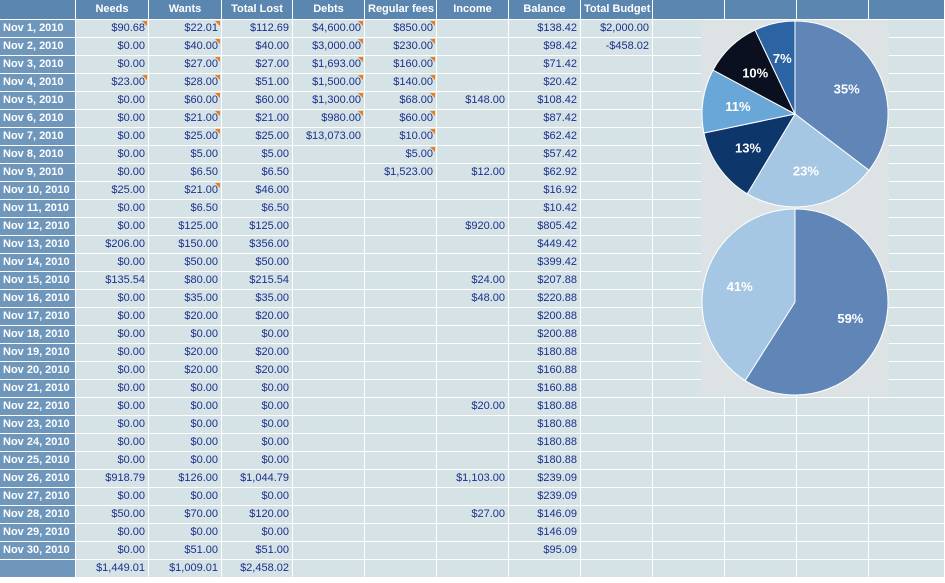 This screenshot has height=583, width=945. Describe the element at coordinates (38, 443) in the screenshot. I see `row-date: Nov 24, 2010` at that location.